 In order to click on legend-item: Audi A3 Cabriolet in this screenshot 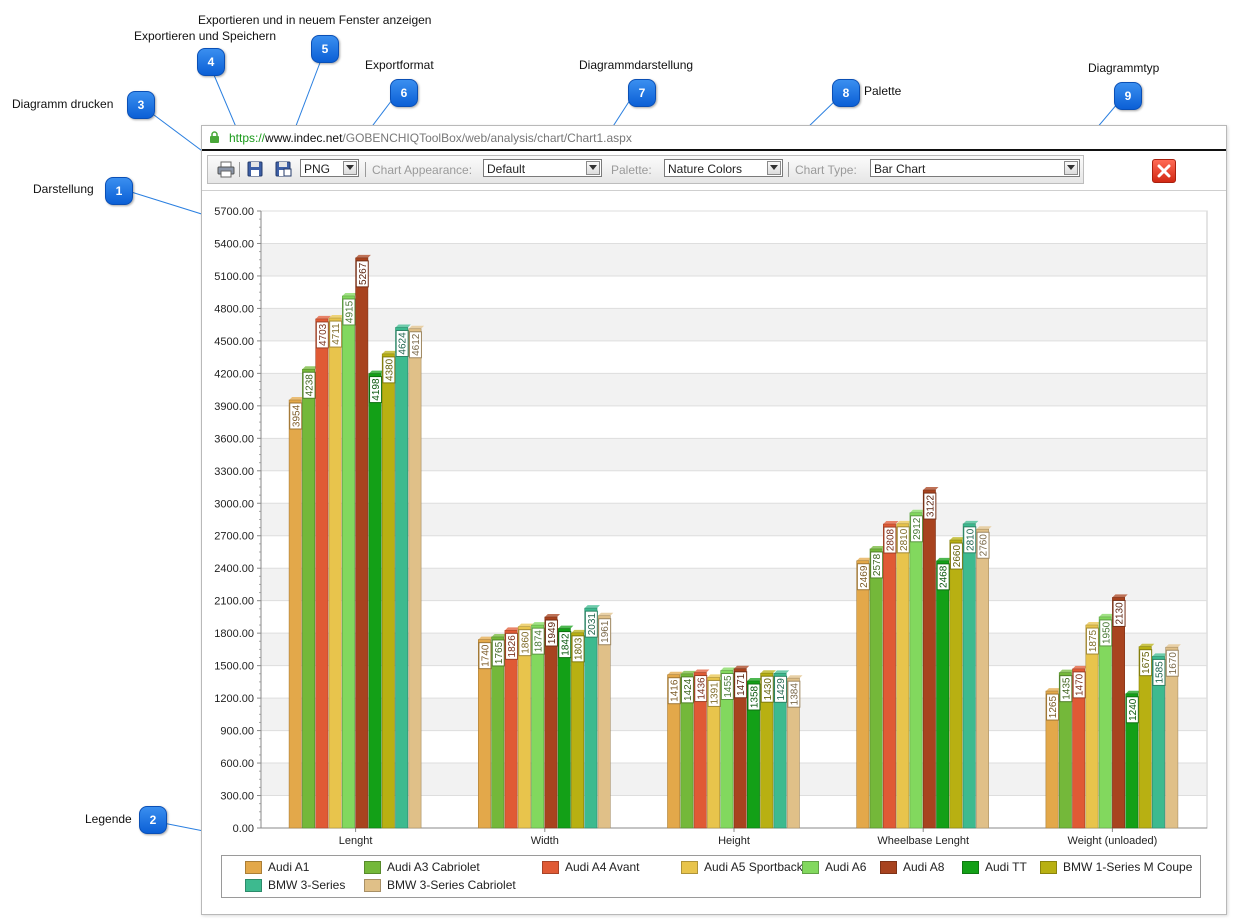, I will do `click(422, 867)`.